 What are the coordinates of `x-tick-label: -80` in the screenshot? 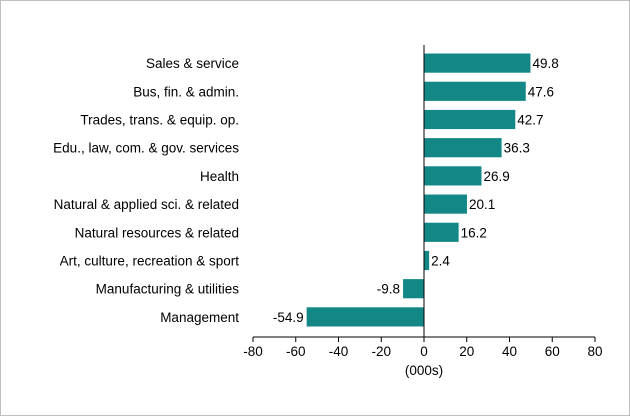 It's located at (253, 351).